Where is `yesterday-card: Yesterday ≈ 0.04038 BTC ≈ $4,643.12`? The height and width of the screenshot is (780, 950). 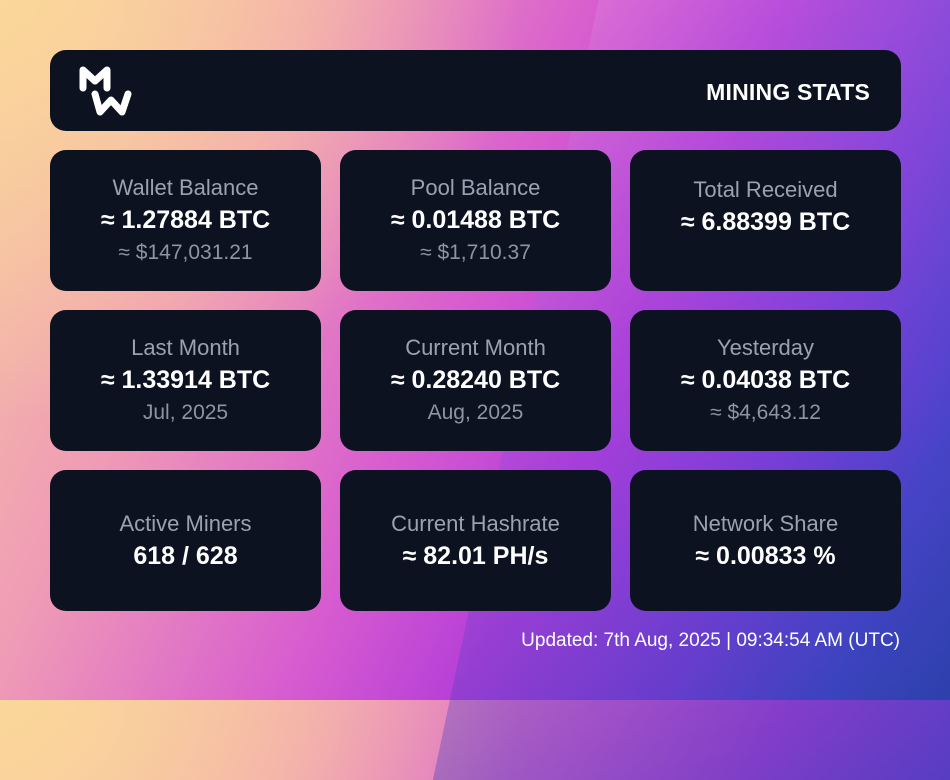
yesterday-card: Yesterday ≈ 0.04038 BTC ≈ $4,643.12 is located at coordinates (765, 380).